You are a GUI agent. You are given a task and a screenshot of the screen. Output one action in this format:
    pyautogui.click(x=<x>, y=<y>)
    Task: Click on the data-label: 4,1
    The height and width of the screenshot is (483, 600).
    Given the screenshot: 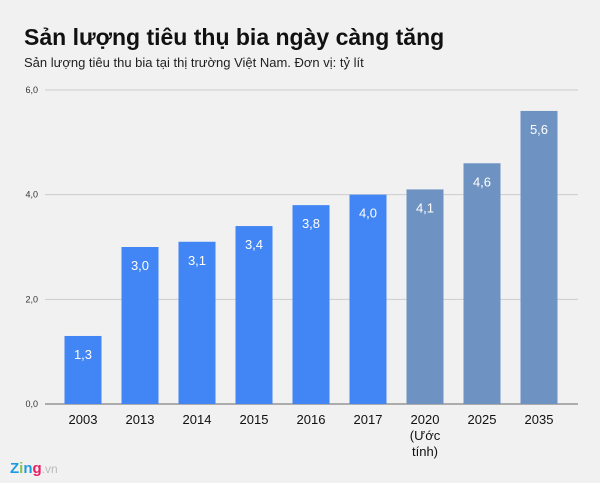 What is the action you would take?
    pyautogui.click(x=425, y=207)
    